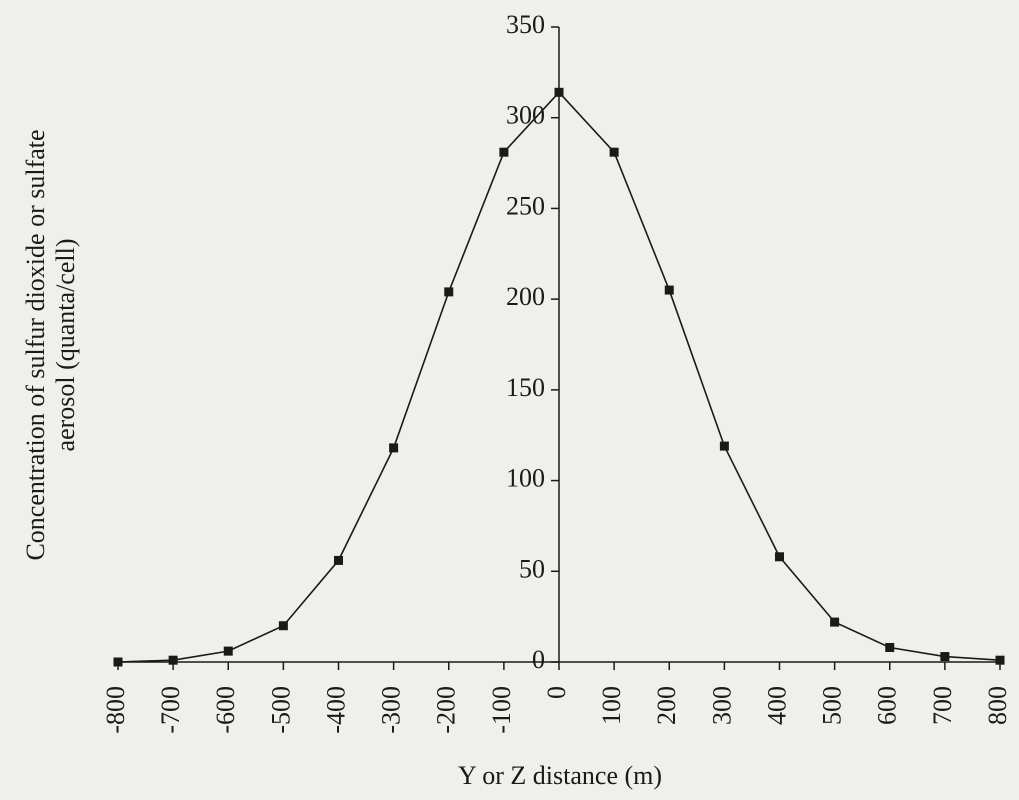  Describe the element at coordinates (832, 705) in the screenshot. I see `x-tick-label: 500` at that location.